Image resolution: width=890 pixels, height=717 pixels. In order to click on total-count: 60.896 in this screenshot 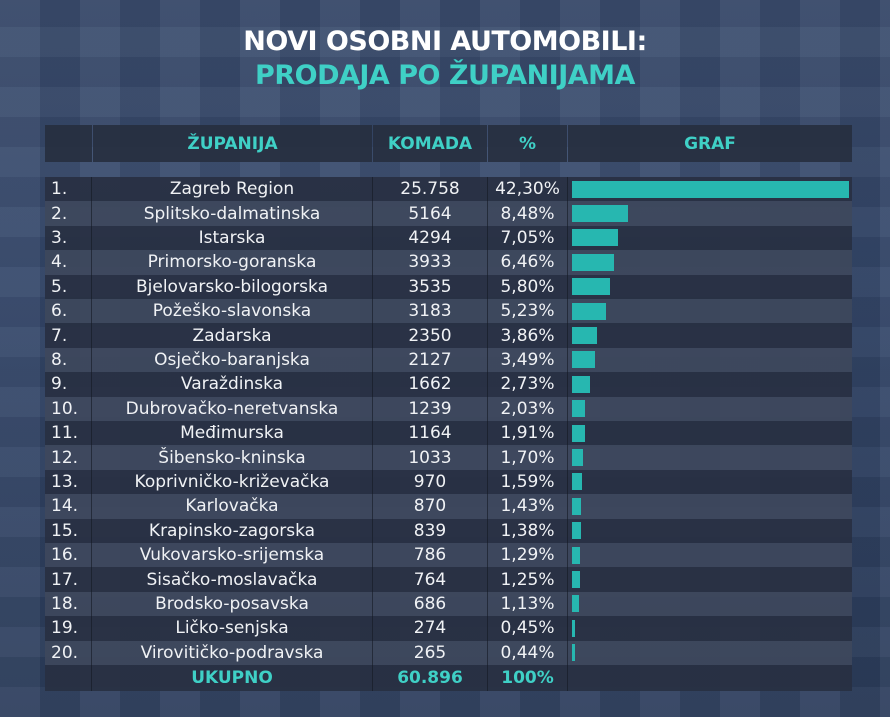, I will do `click(430, 678)`.